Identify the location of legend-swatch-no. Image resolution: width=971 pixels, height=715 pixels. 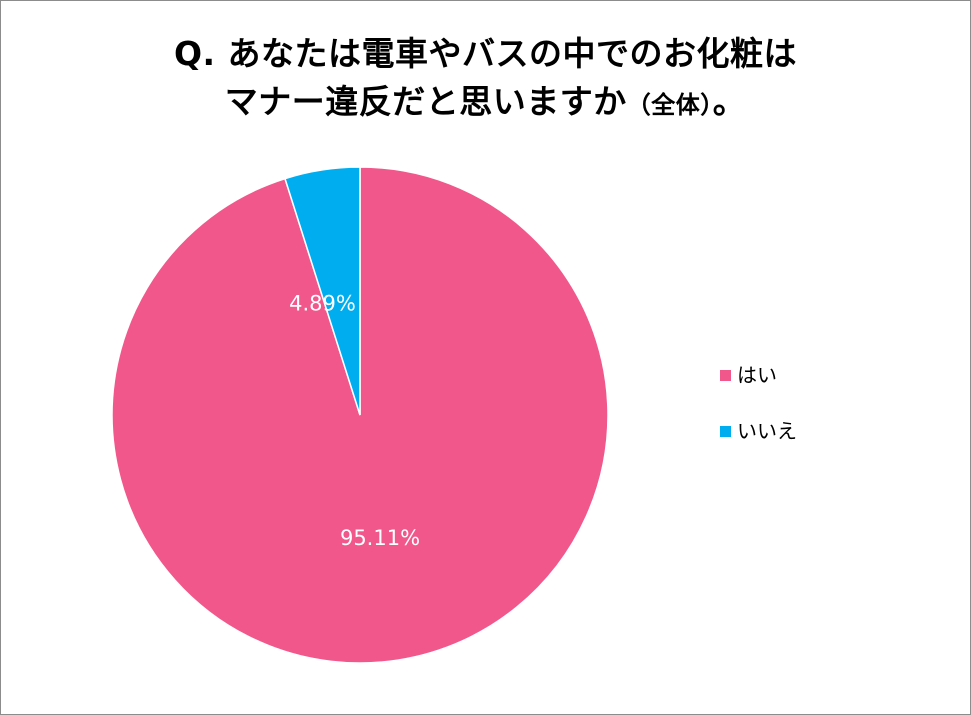
(725, 431).